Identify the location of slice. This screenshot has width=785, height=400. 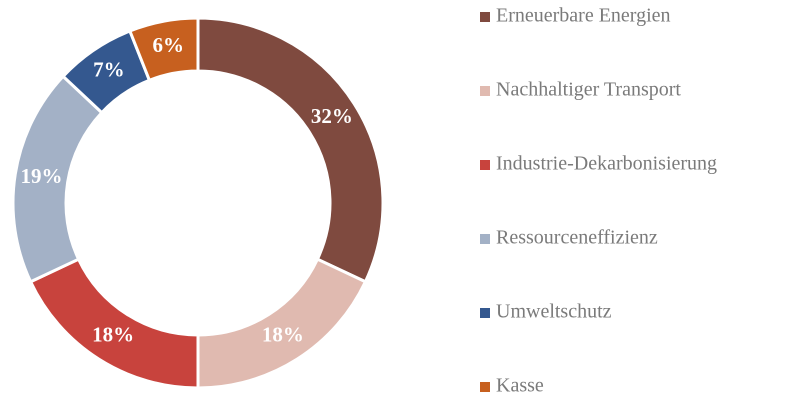
(163, 49).